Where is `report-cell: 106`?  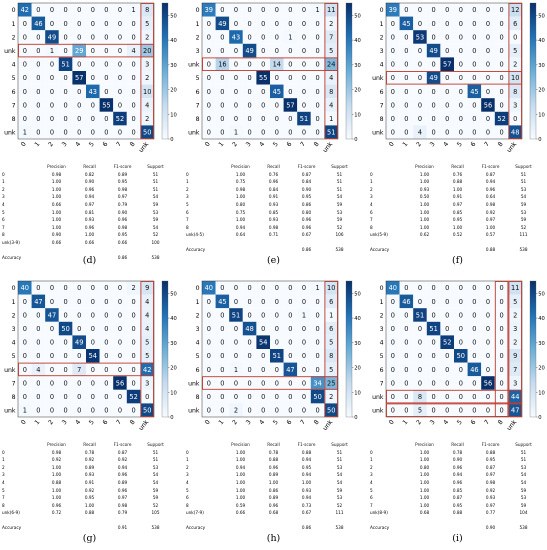
report-cell: 106 is located at coordinates (339, 235).